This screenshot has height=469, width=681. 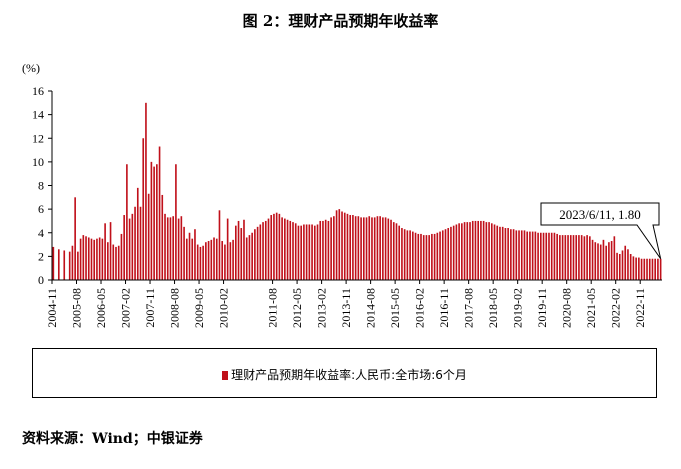 I want to click on y-tick-label: 8, so click(x=41, y=186).